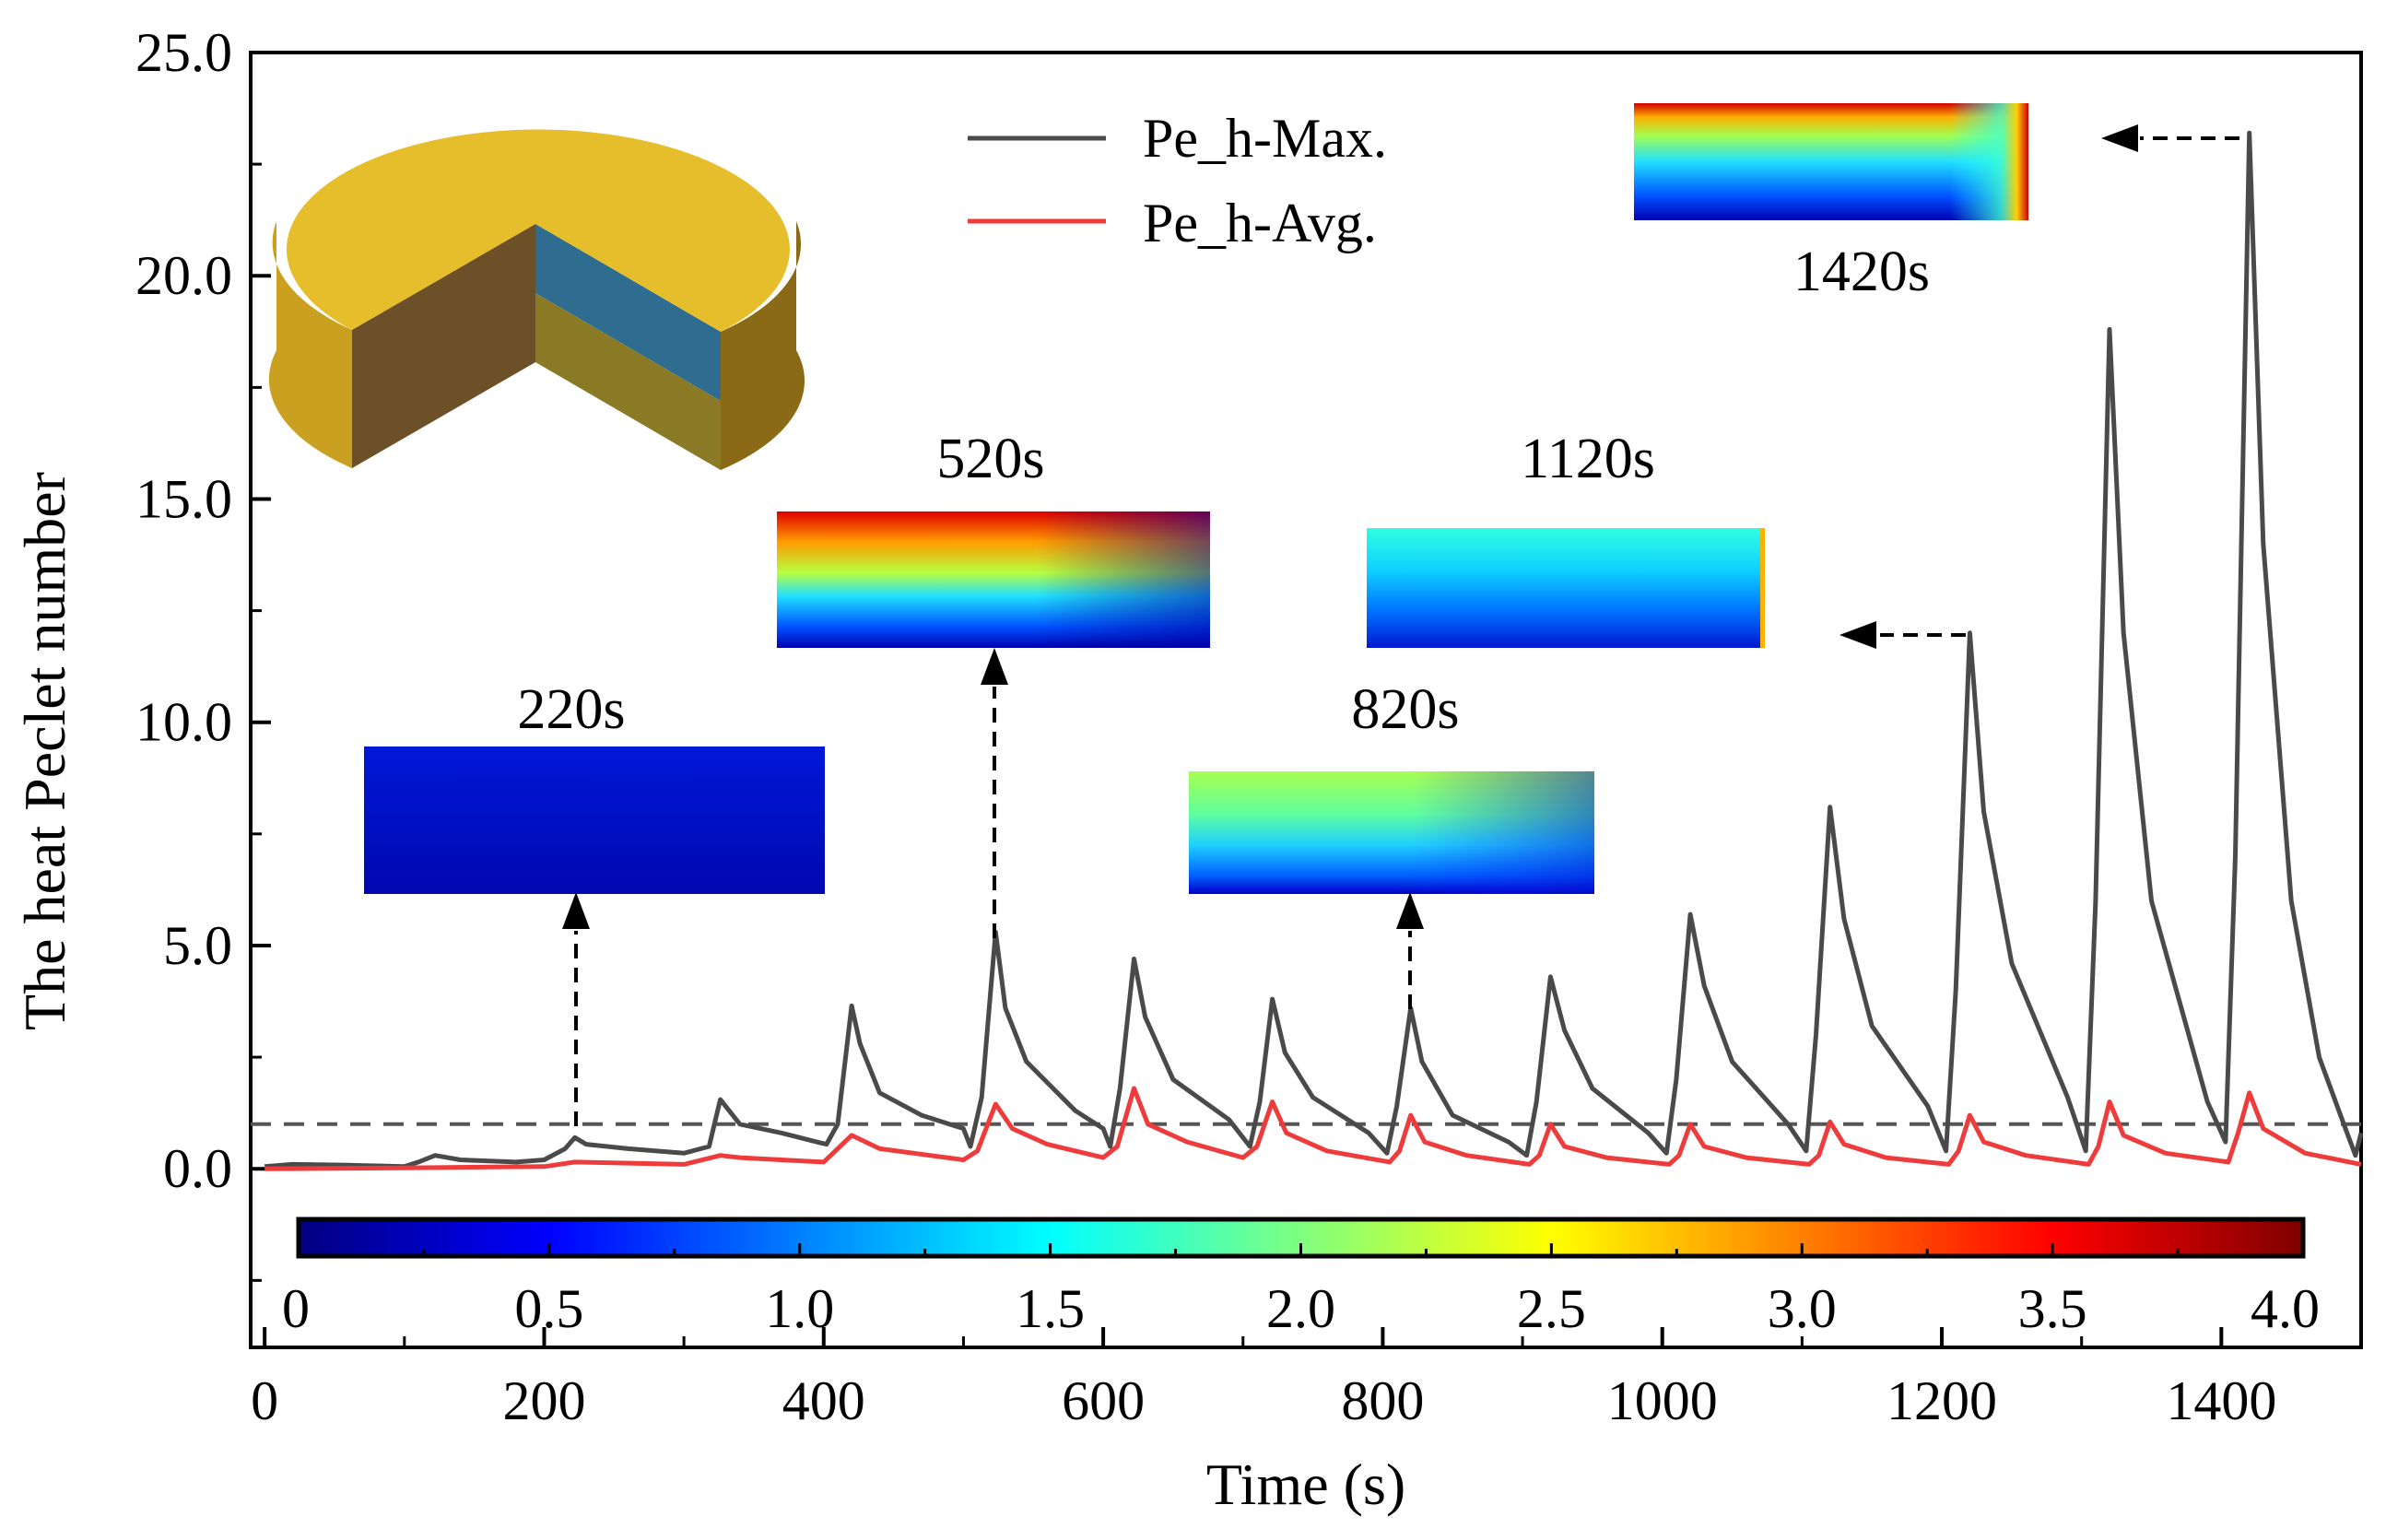 Image resolution: width=2386 pixels, height=1540 pixels. Describe the element at coordinates (183, 275) in the screenshot. I see `y-tick-label: 20.0` at that location.